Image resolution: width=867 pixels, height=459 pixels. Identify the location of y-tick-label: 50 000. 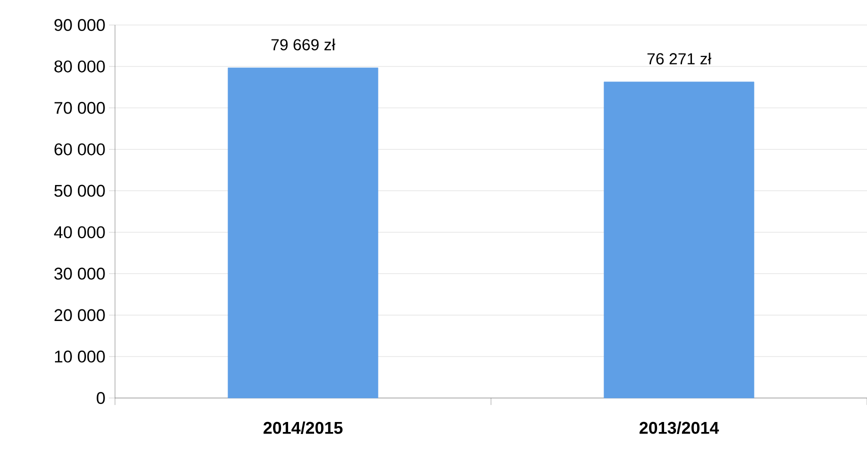
(79, 190).